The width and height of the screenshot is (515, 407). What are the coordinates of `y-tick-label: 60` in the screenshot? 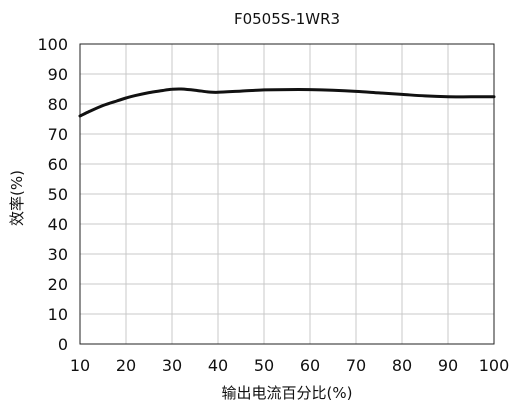 It's located at (58, 164).